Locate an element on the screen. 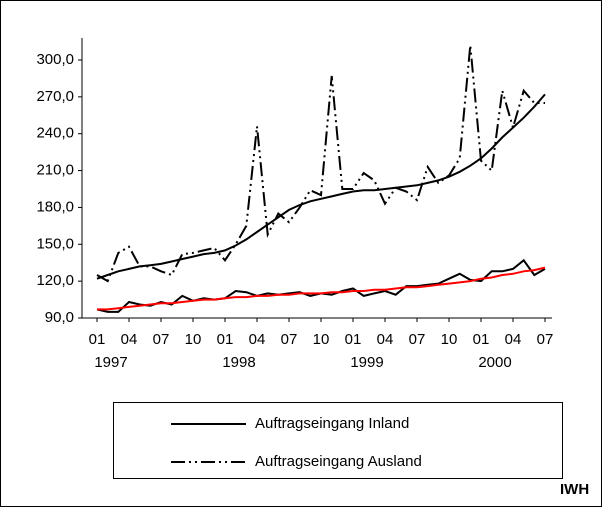 This screenshot has width=602, height=507. y-tick-label: 270,0 is located at coordinates (55, 96).